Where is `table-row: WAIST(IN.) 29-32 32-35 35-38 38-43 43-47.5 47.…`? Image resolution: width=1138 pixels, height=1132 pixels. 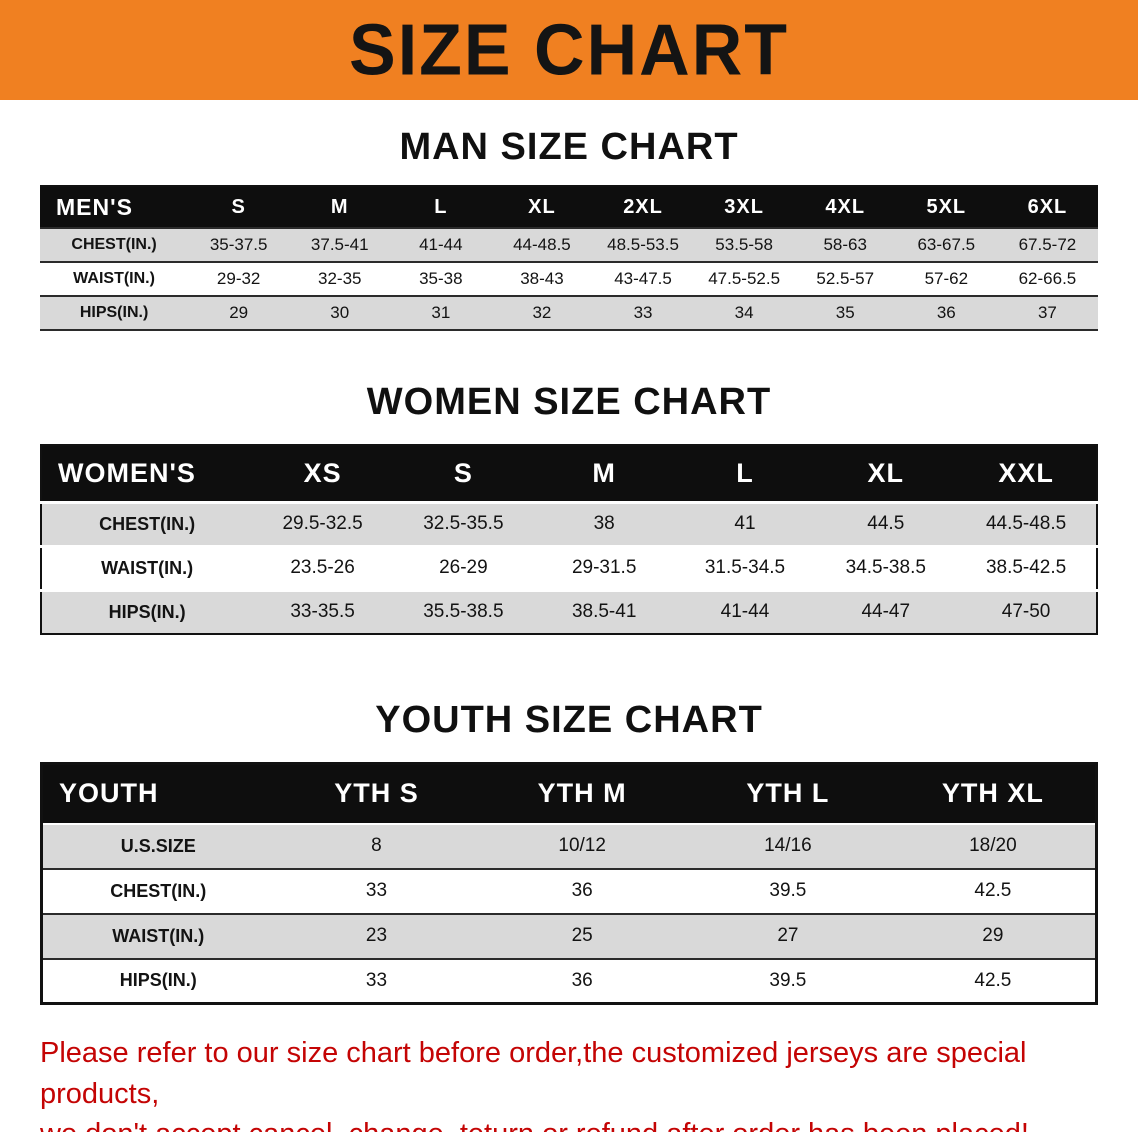
table-row: WAIST(IN.) 29-32 32-35 35-38 38-43 43-47.5 47.… is located at coordinates (569, 279).